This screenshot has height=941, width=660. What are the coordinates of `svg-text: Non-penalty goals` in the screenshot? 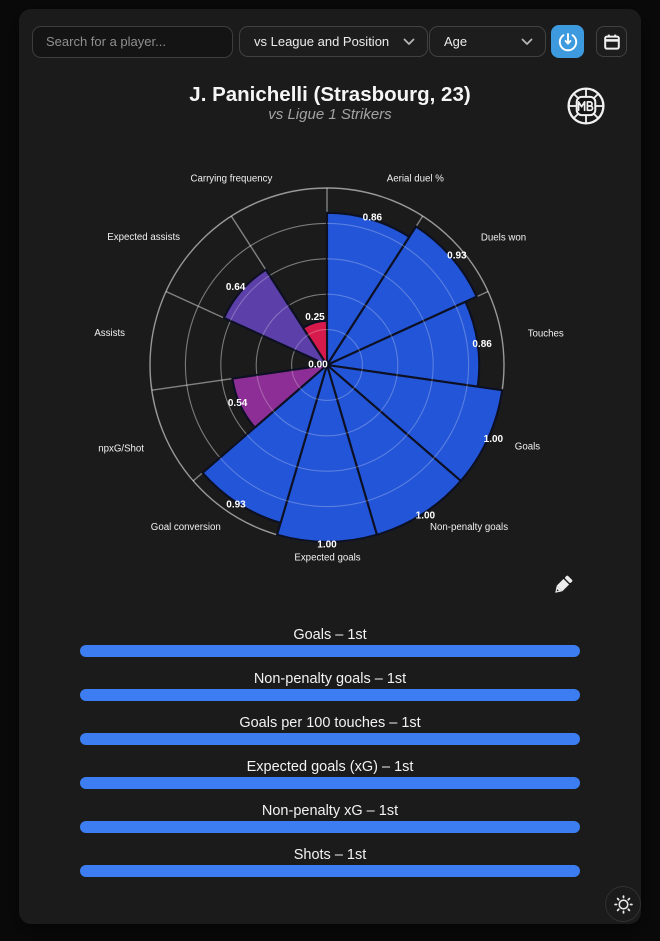 It's located at (469, 527).